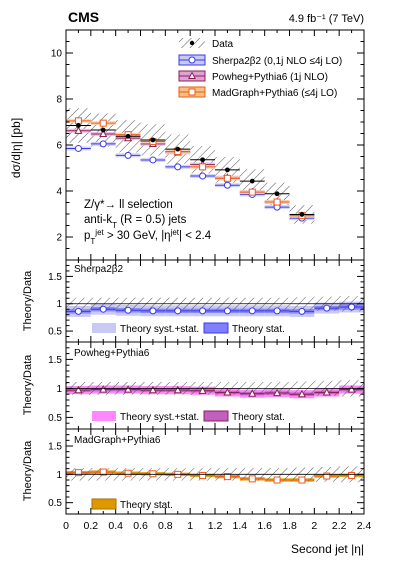 The width and height of the screenshot is (407, 561). I want to click on label-madgraph-stat: Theory stat., so click(146, 505).